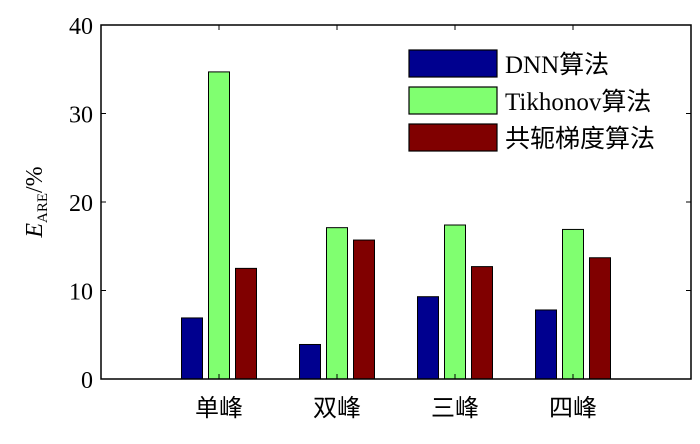  What do you see at coordinates (337, 408) in the screenshot?
I see `x-tick-label: 双峰` at bounding box center [337, 408].